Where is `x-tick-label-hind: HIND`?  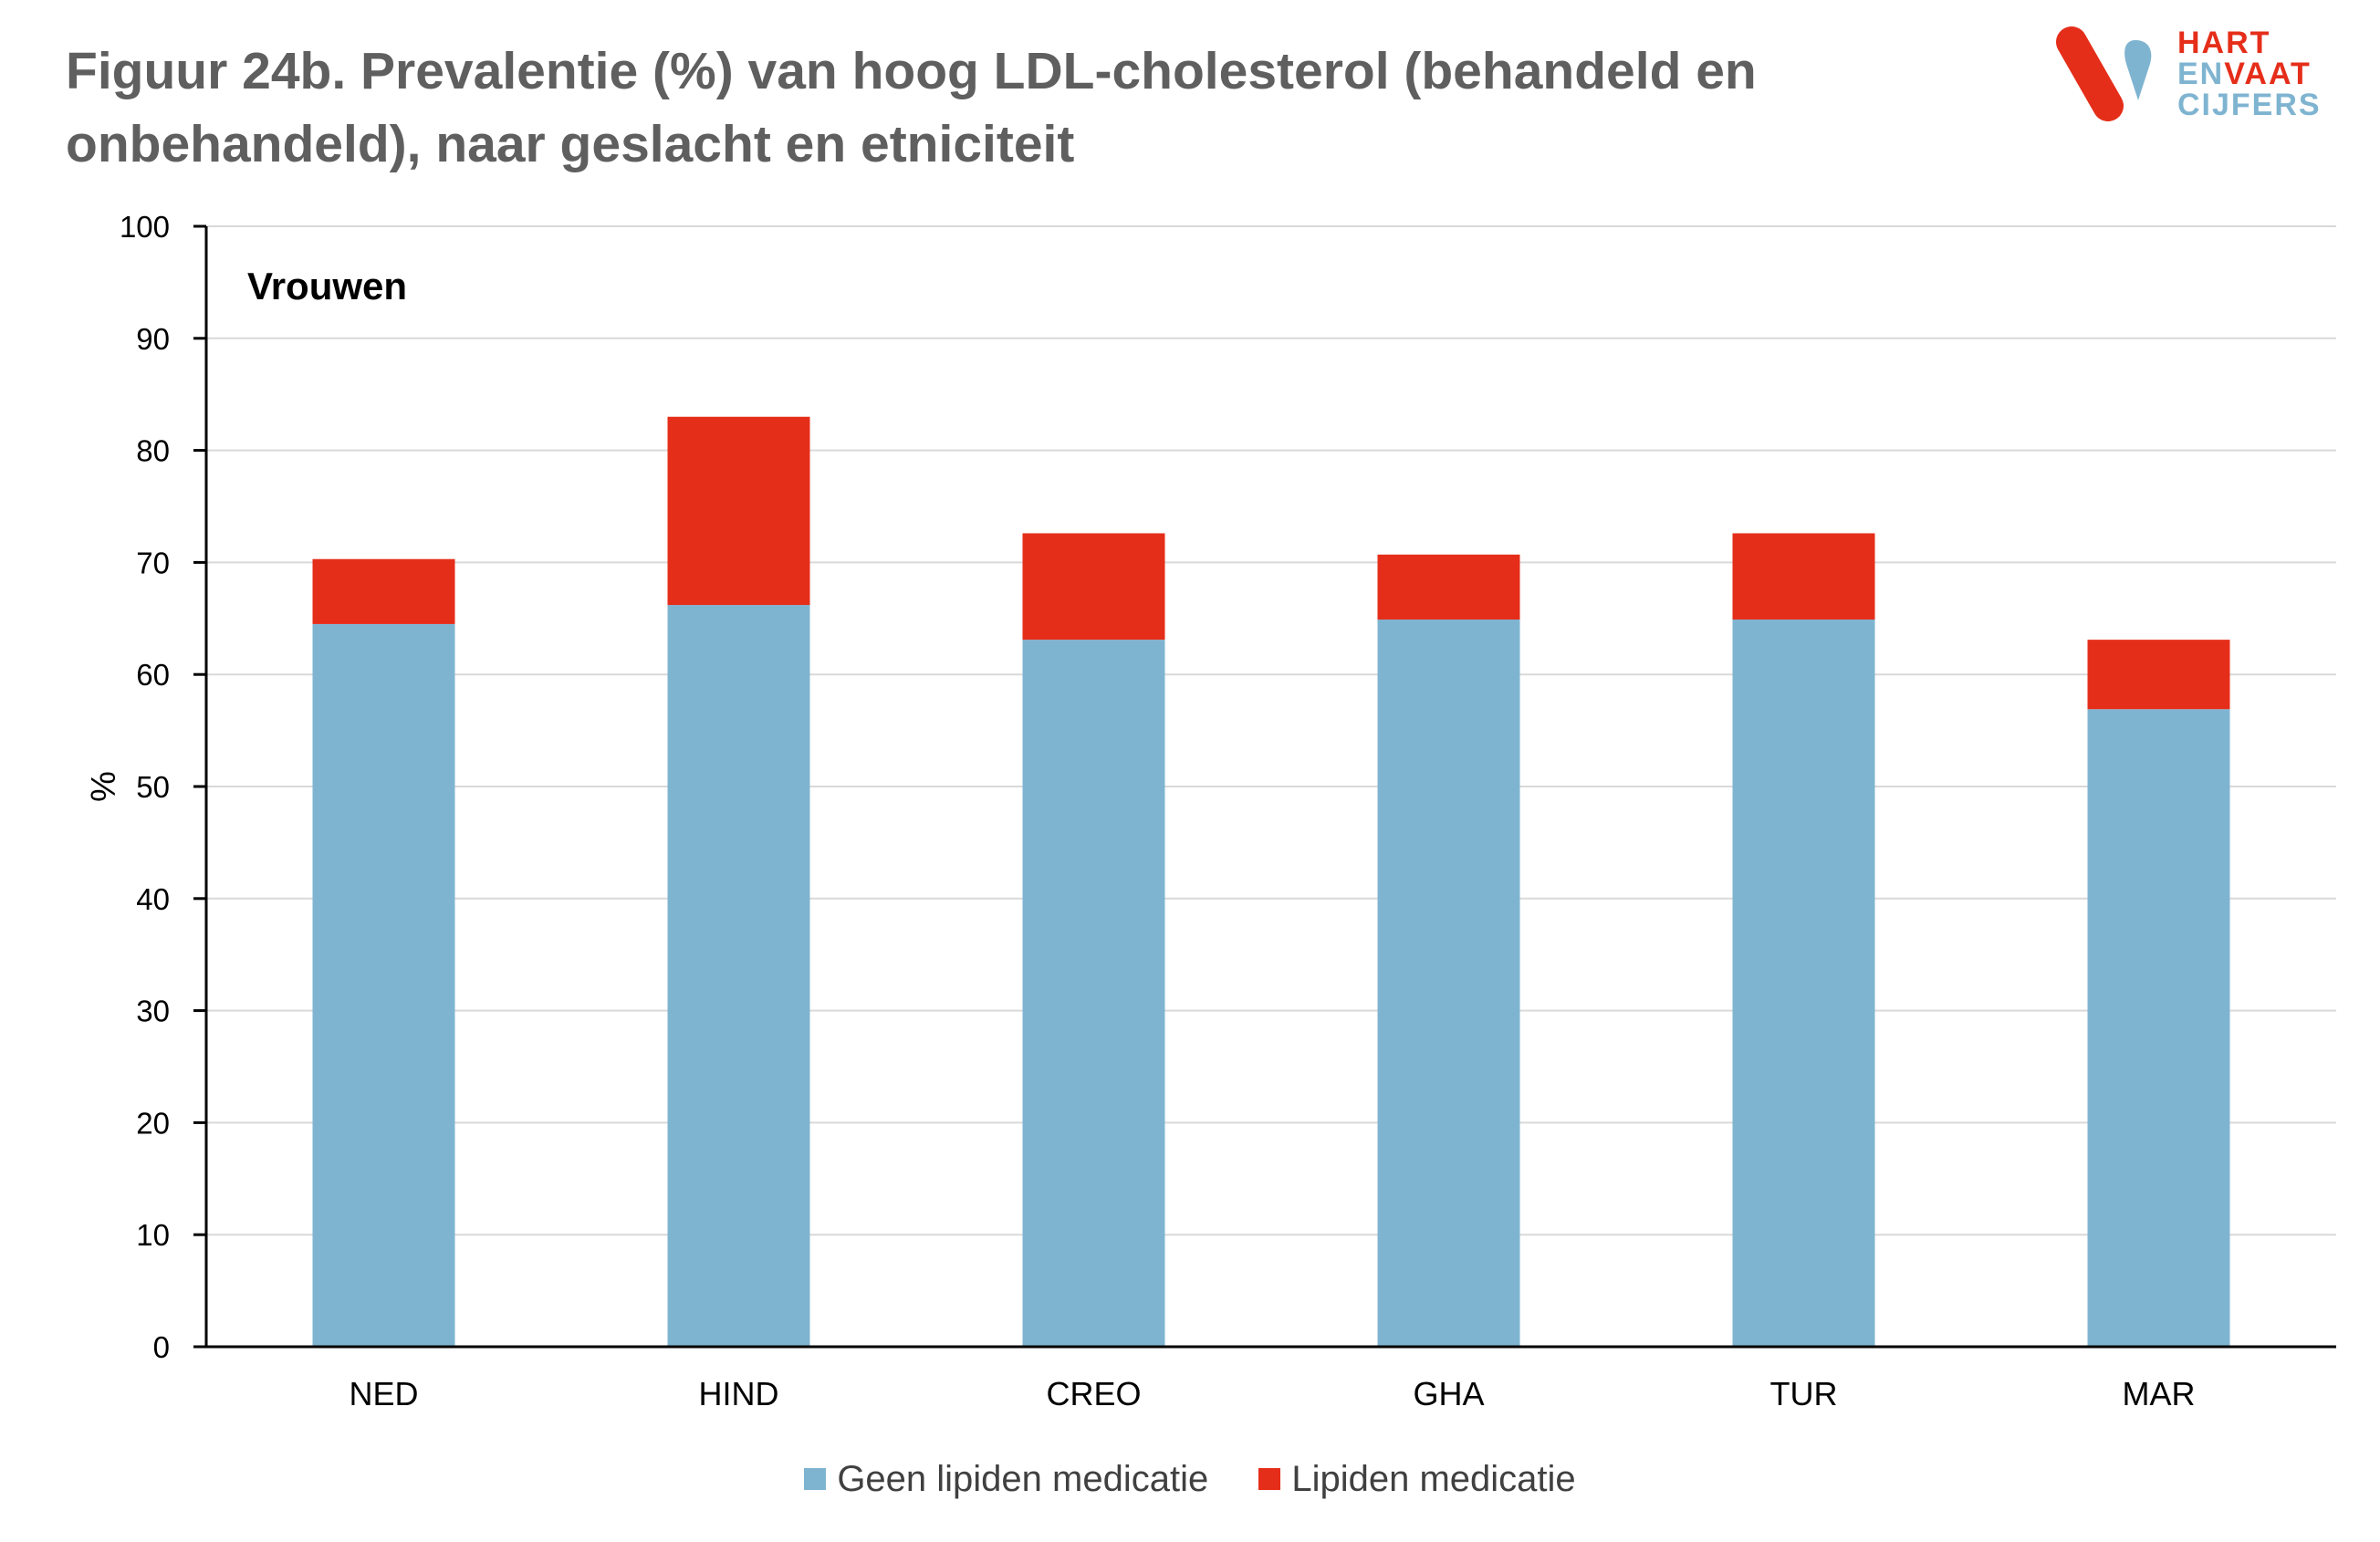
x-tick-label-hind: HIND is located at coordinates (739, 1394).